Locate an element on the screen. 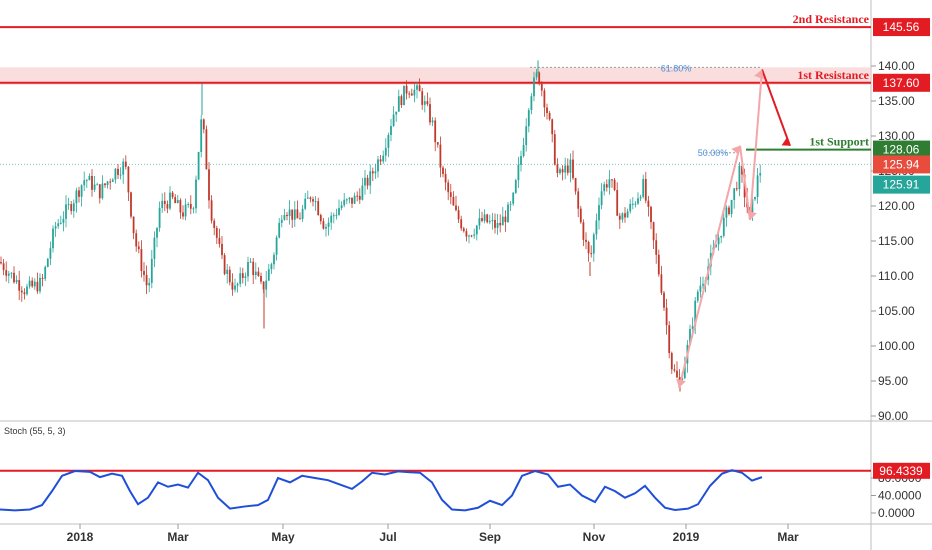  1st-support-label: 1st Support is located at coordinates (839, 142).